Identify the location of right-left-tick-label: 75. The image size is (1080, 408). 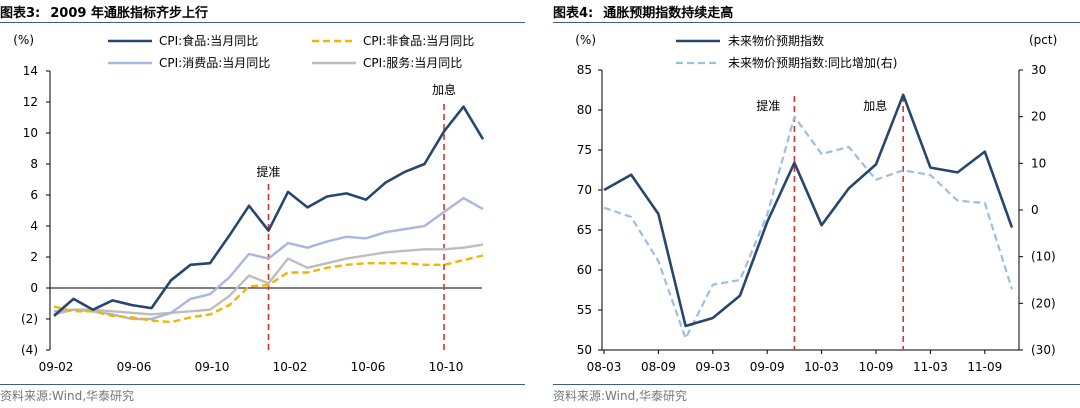
(584, 150).